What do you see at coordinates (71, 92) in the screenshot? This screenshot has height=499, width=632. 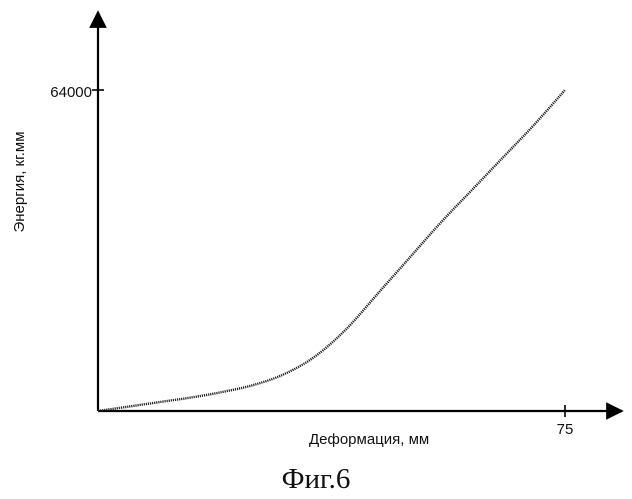 I see `y-tick-label: 64000` at bounding box center [71, 92].